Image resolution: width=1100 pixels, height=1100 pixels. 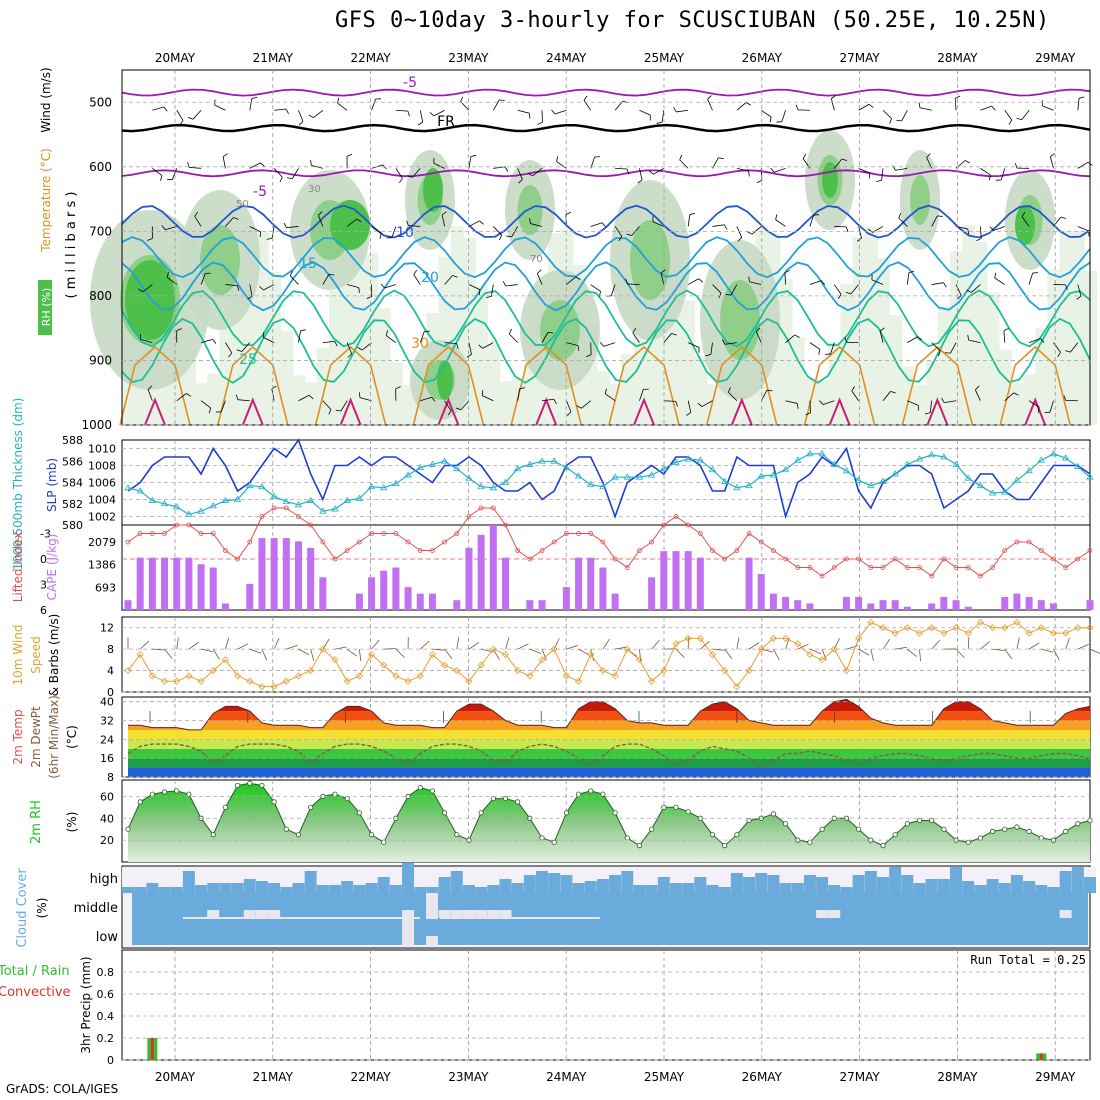 I want to click on cape-tick: 693, so click(x=105, y=587).